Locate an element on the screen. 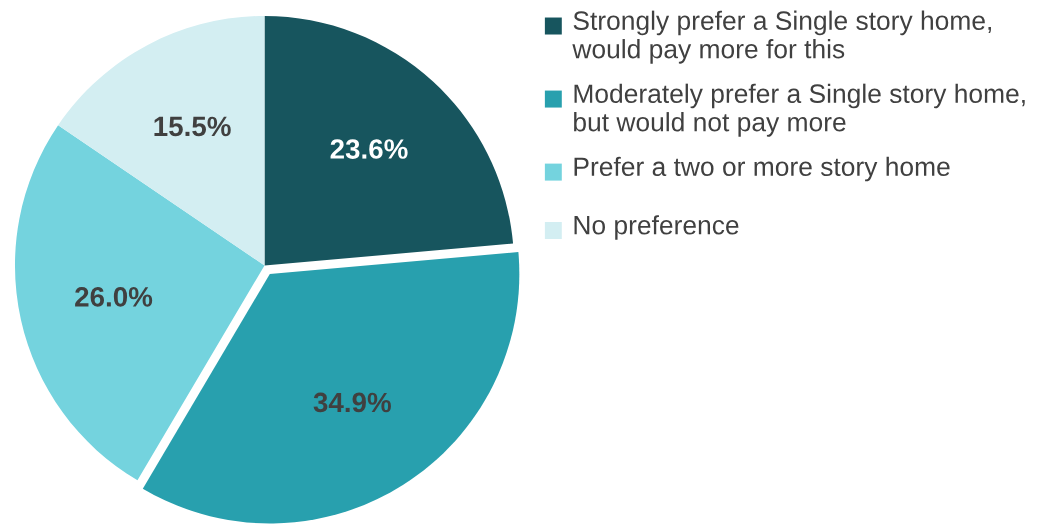  legend-label: No preference is located at coordinates (656, 227).